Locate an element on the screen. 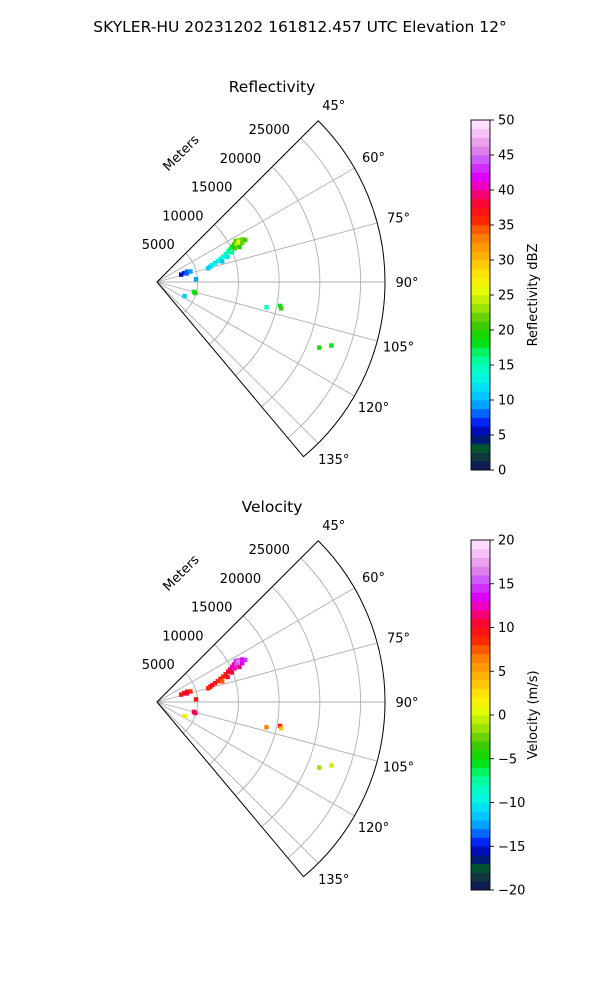  velocity-theta-tick-label: 90° is located at coordinates (406, 703).